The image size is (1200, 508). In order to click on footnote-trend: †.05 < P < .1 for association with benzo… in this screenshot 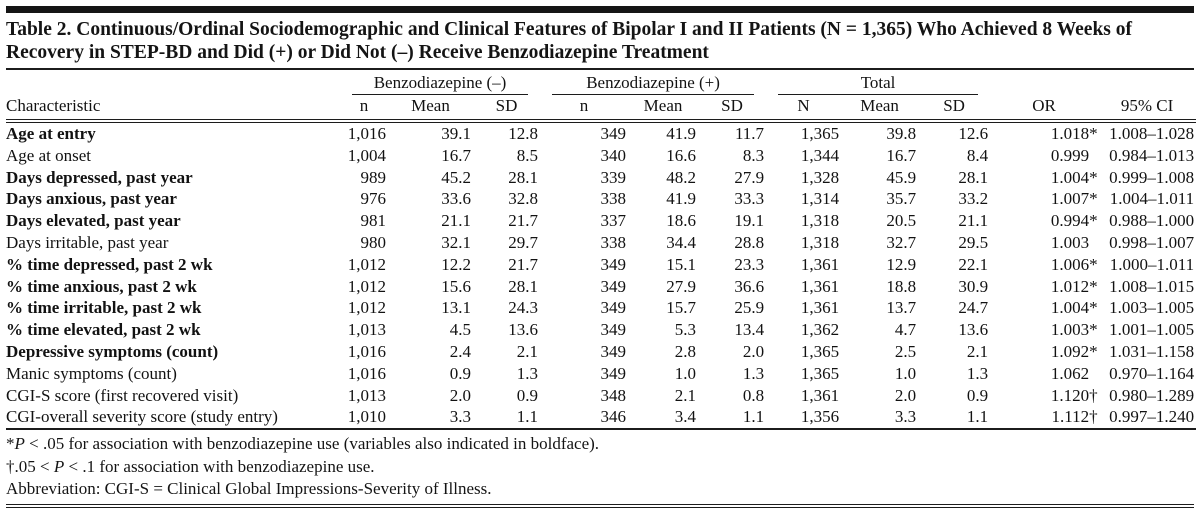, I will do `click(190, 466)`.